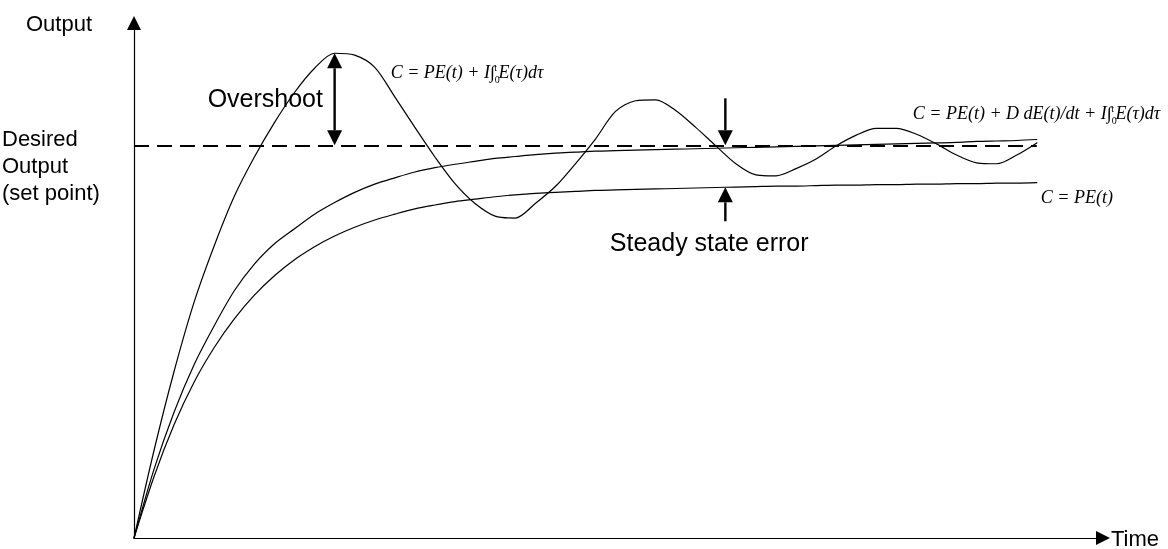 The image size is (1168, 549). I want to click on annotation: Steady state error, so click(709, 242).